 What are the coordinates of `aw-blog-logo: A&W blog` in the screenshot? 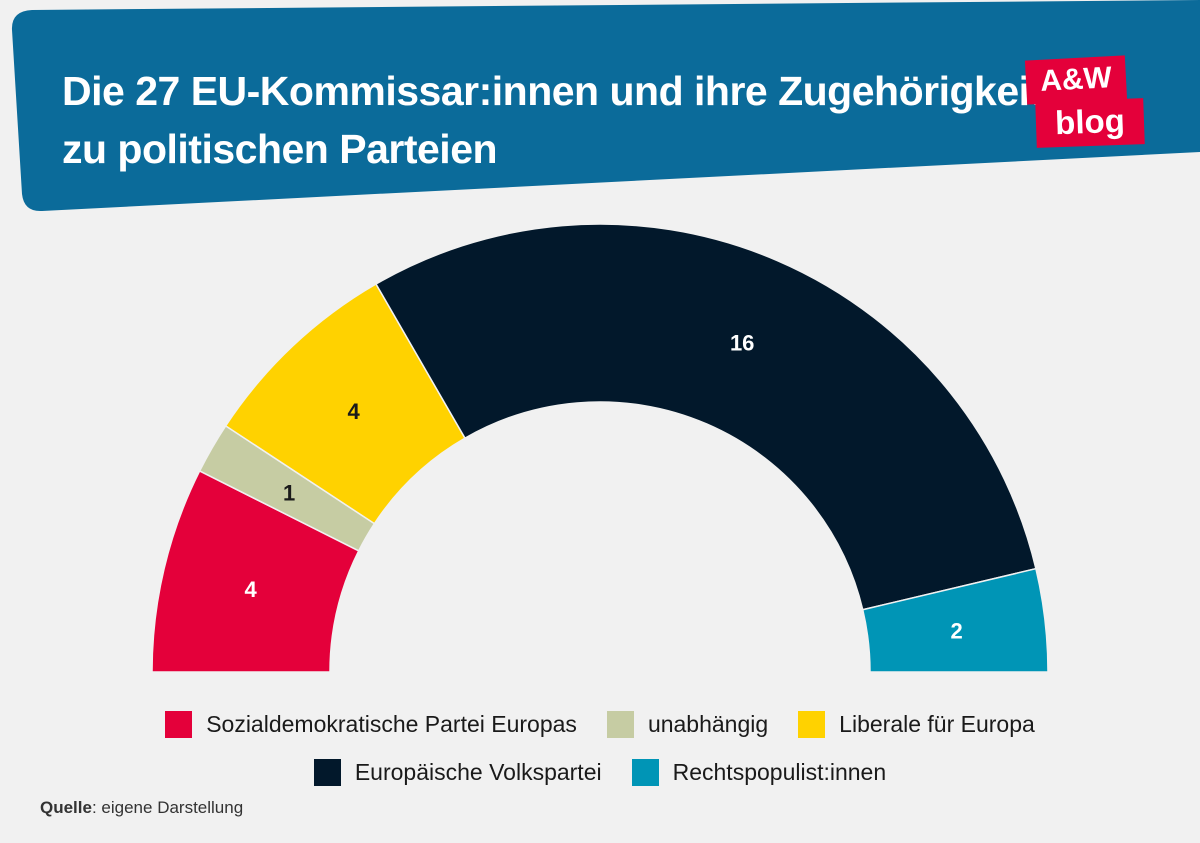 It's located at (1082, 101).